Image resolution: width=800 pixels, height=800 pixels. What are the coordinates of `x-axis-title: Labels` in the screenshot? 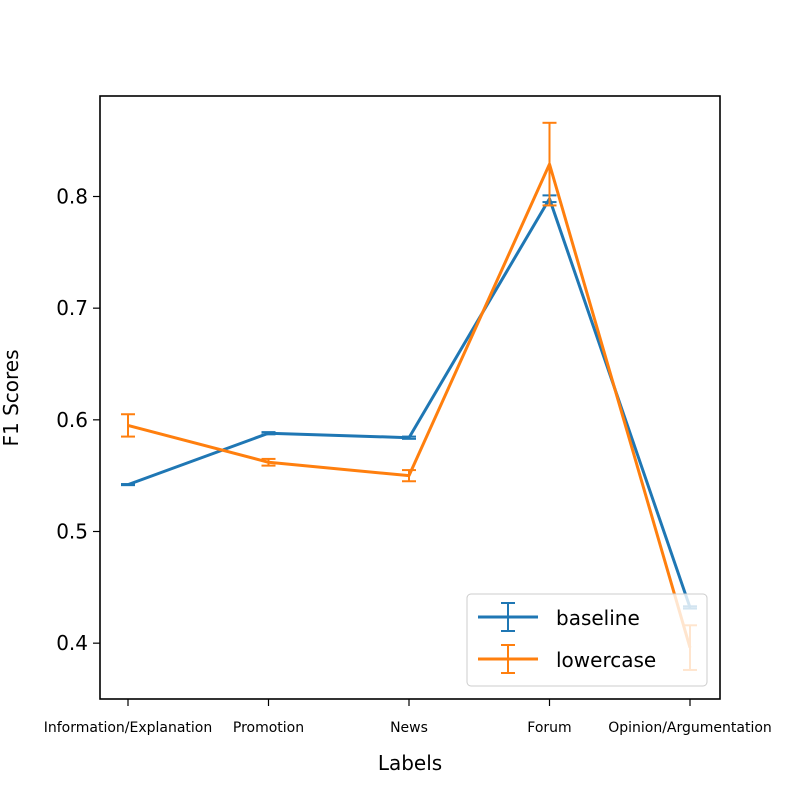 It's located at (410, 763).